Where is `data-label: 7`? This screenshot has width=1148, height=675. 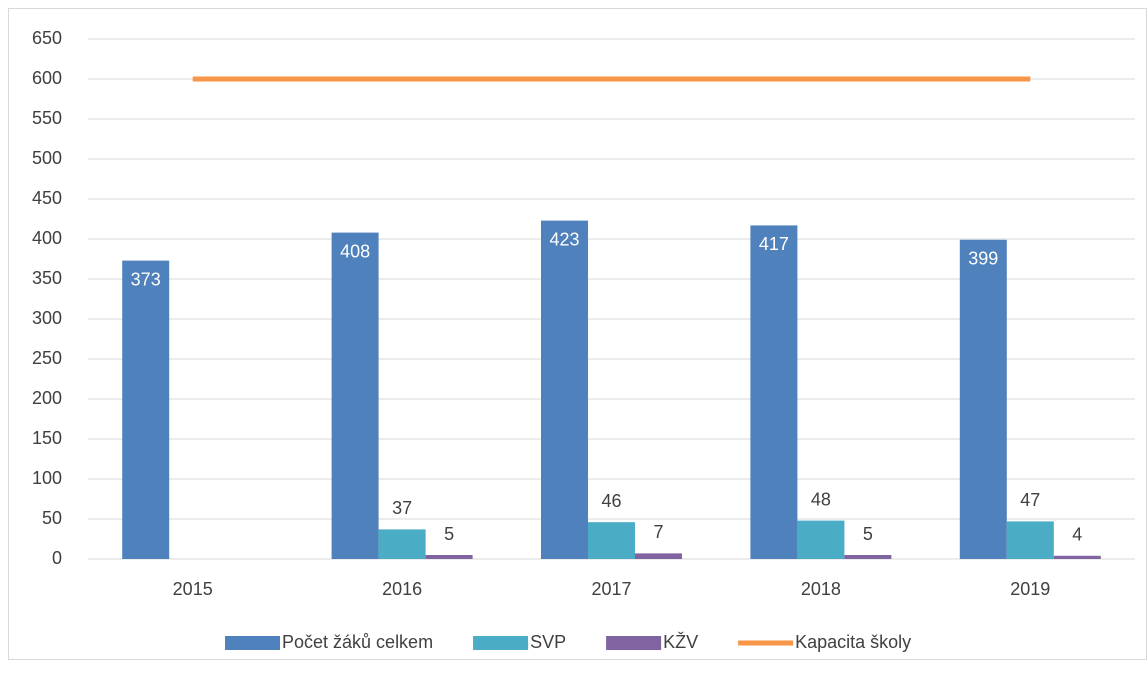 data-label: 7 is located at coordinates (658, 532).